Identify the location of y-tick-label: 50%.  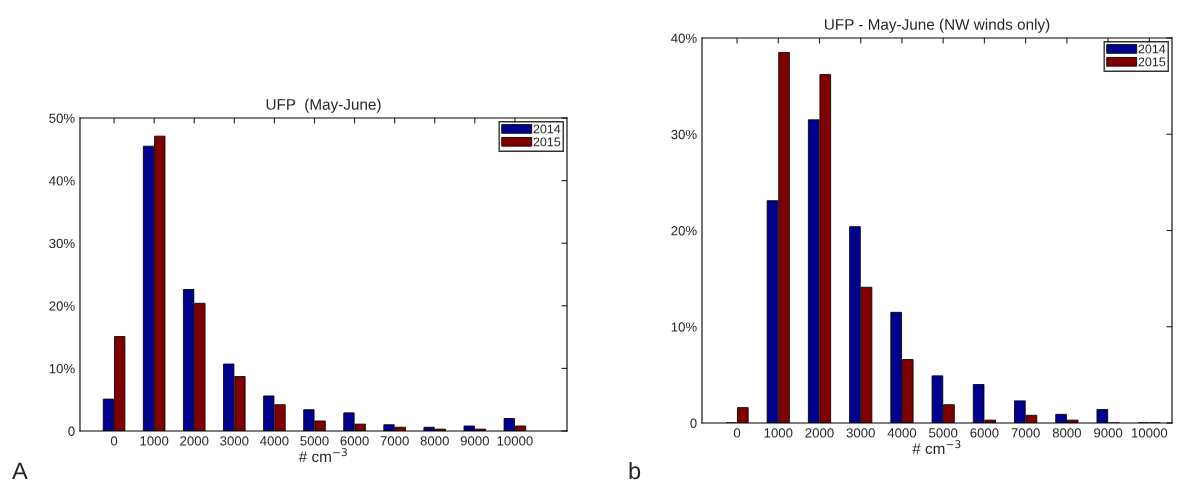
(62, 118).